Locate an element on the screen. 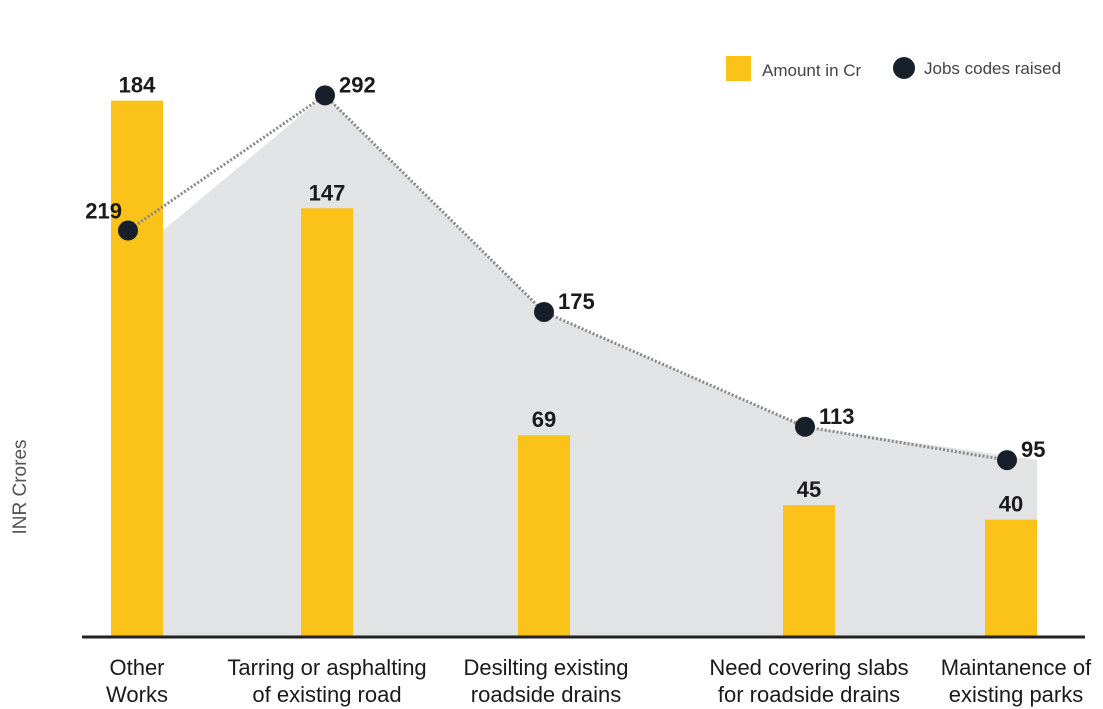 The height and width of the screenshot is (709, 1103). y-axis-label: INR Crores is located at coordinates (20, 486).